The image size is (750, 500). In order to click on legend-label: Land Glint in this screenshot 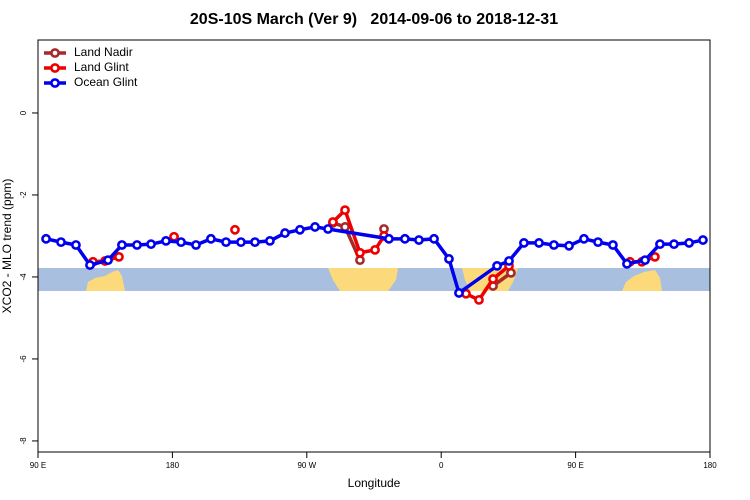, I will do `click(101, 67)`.